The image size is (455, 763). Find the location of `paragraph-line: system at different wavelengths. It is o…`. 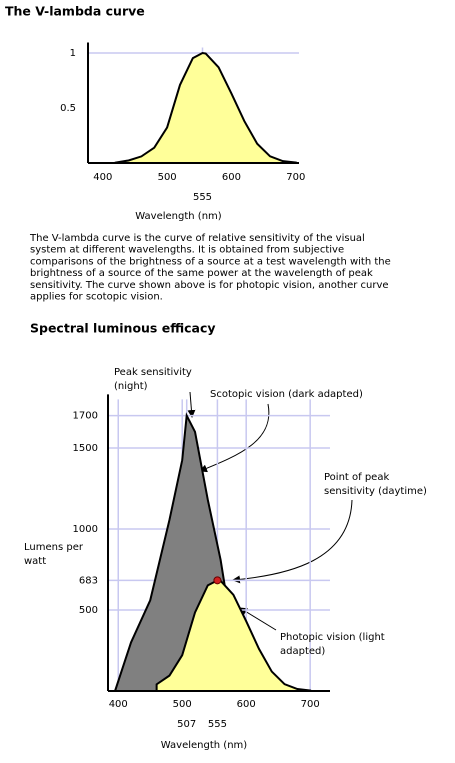

paragraph-line: system at different wavelengths. It is o… is located at coordinates (187, 250).